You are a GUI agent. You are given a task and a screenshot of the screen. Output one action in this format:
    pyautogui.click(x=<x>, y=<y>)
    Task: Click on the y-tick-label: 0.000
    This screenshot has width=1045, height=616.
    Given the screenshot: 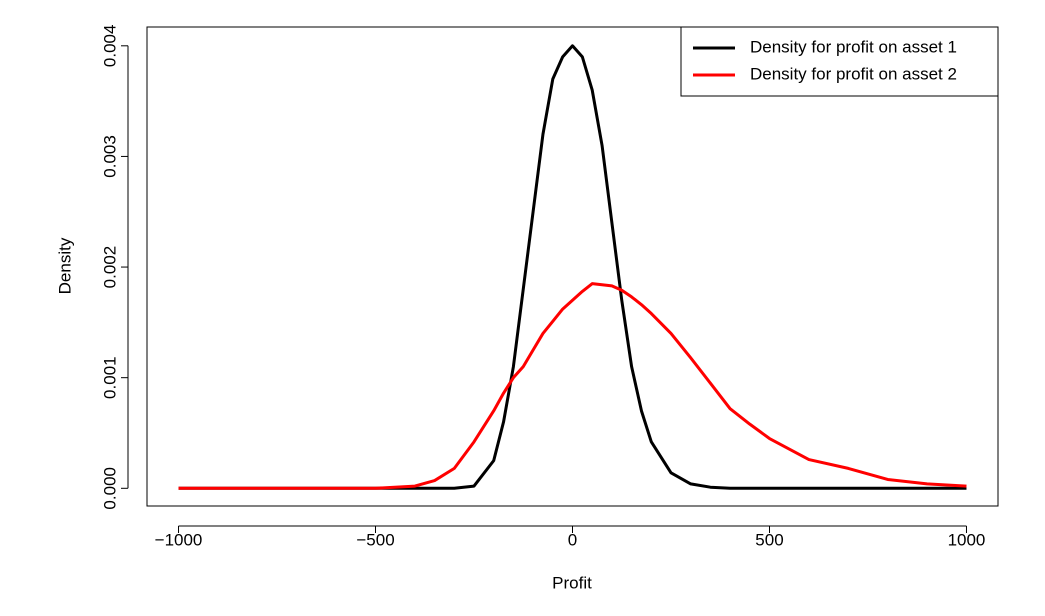 What is the action you would take?
    pyautogui.click(x=109, y=488)
    